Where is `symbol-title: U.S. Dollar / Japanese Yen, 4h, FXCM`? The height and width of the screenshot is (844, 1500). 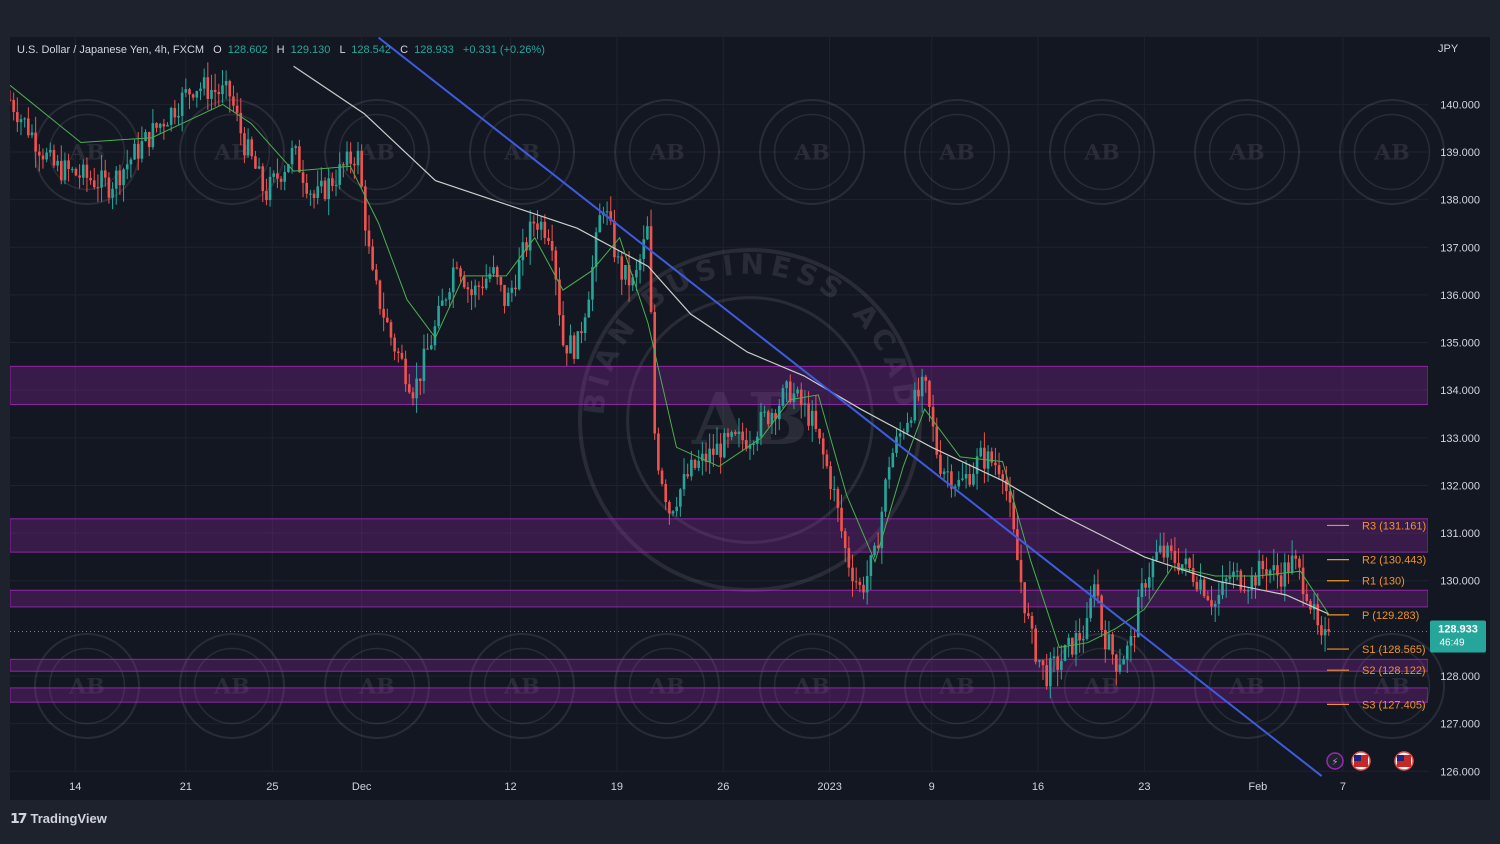
symbol-title: U.S. Dollar / Japanese Yen, 4h, FXCM is located at coordinates (110, 50).